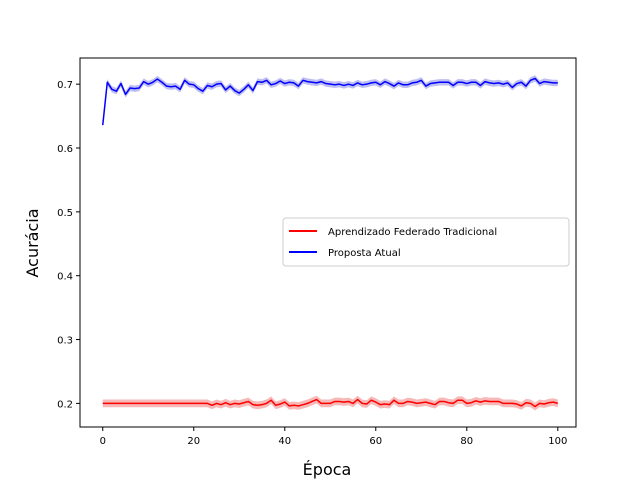  Describe the element at coordinates (375, 441) in the screenshot. I see `x-tick-label: 60` at that location.